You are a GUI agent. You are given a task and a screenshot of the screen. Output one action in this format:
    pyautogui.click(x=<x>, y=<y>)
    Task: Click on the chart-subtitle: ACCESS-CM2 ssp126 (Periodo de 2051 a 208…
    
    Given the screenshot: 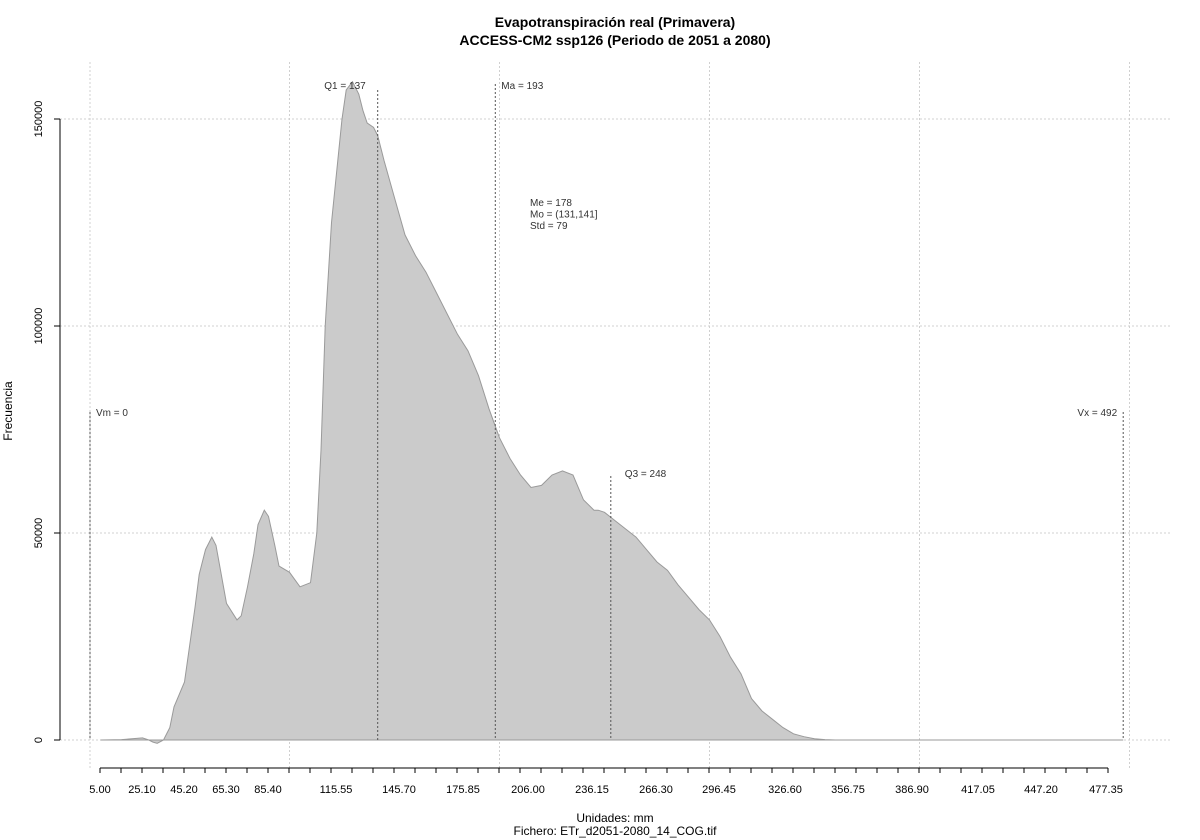 What is the action you would take?
    pyautogui.click(x=615, y=40)
    